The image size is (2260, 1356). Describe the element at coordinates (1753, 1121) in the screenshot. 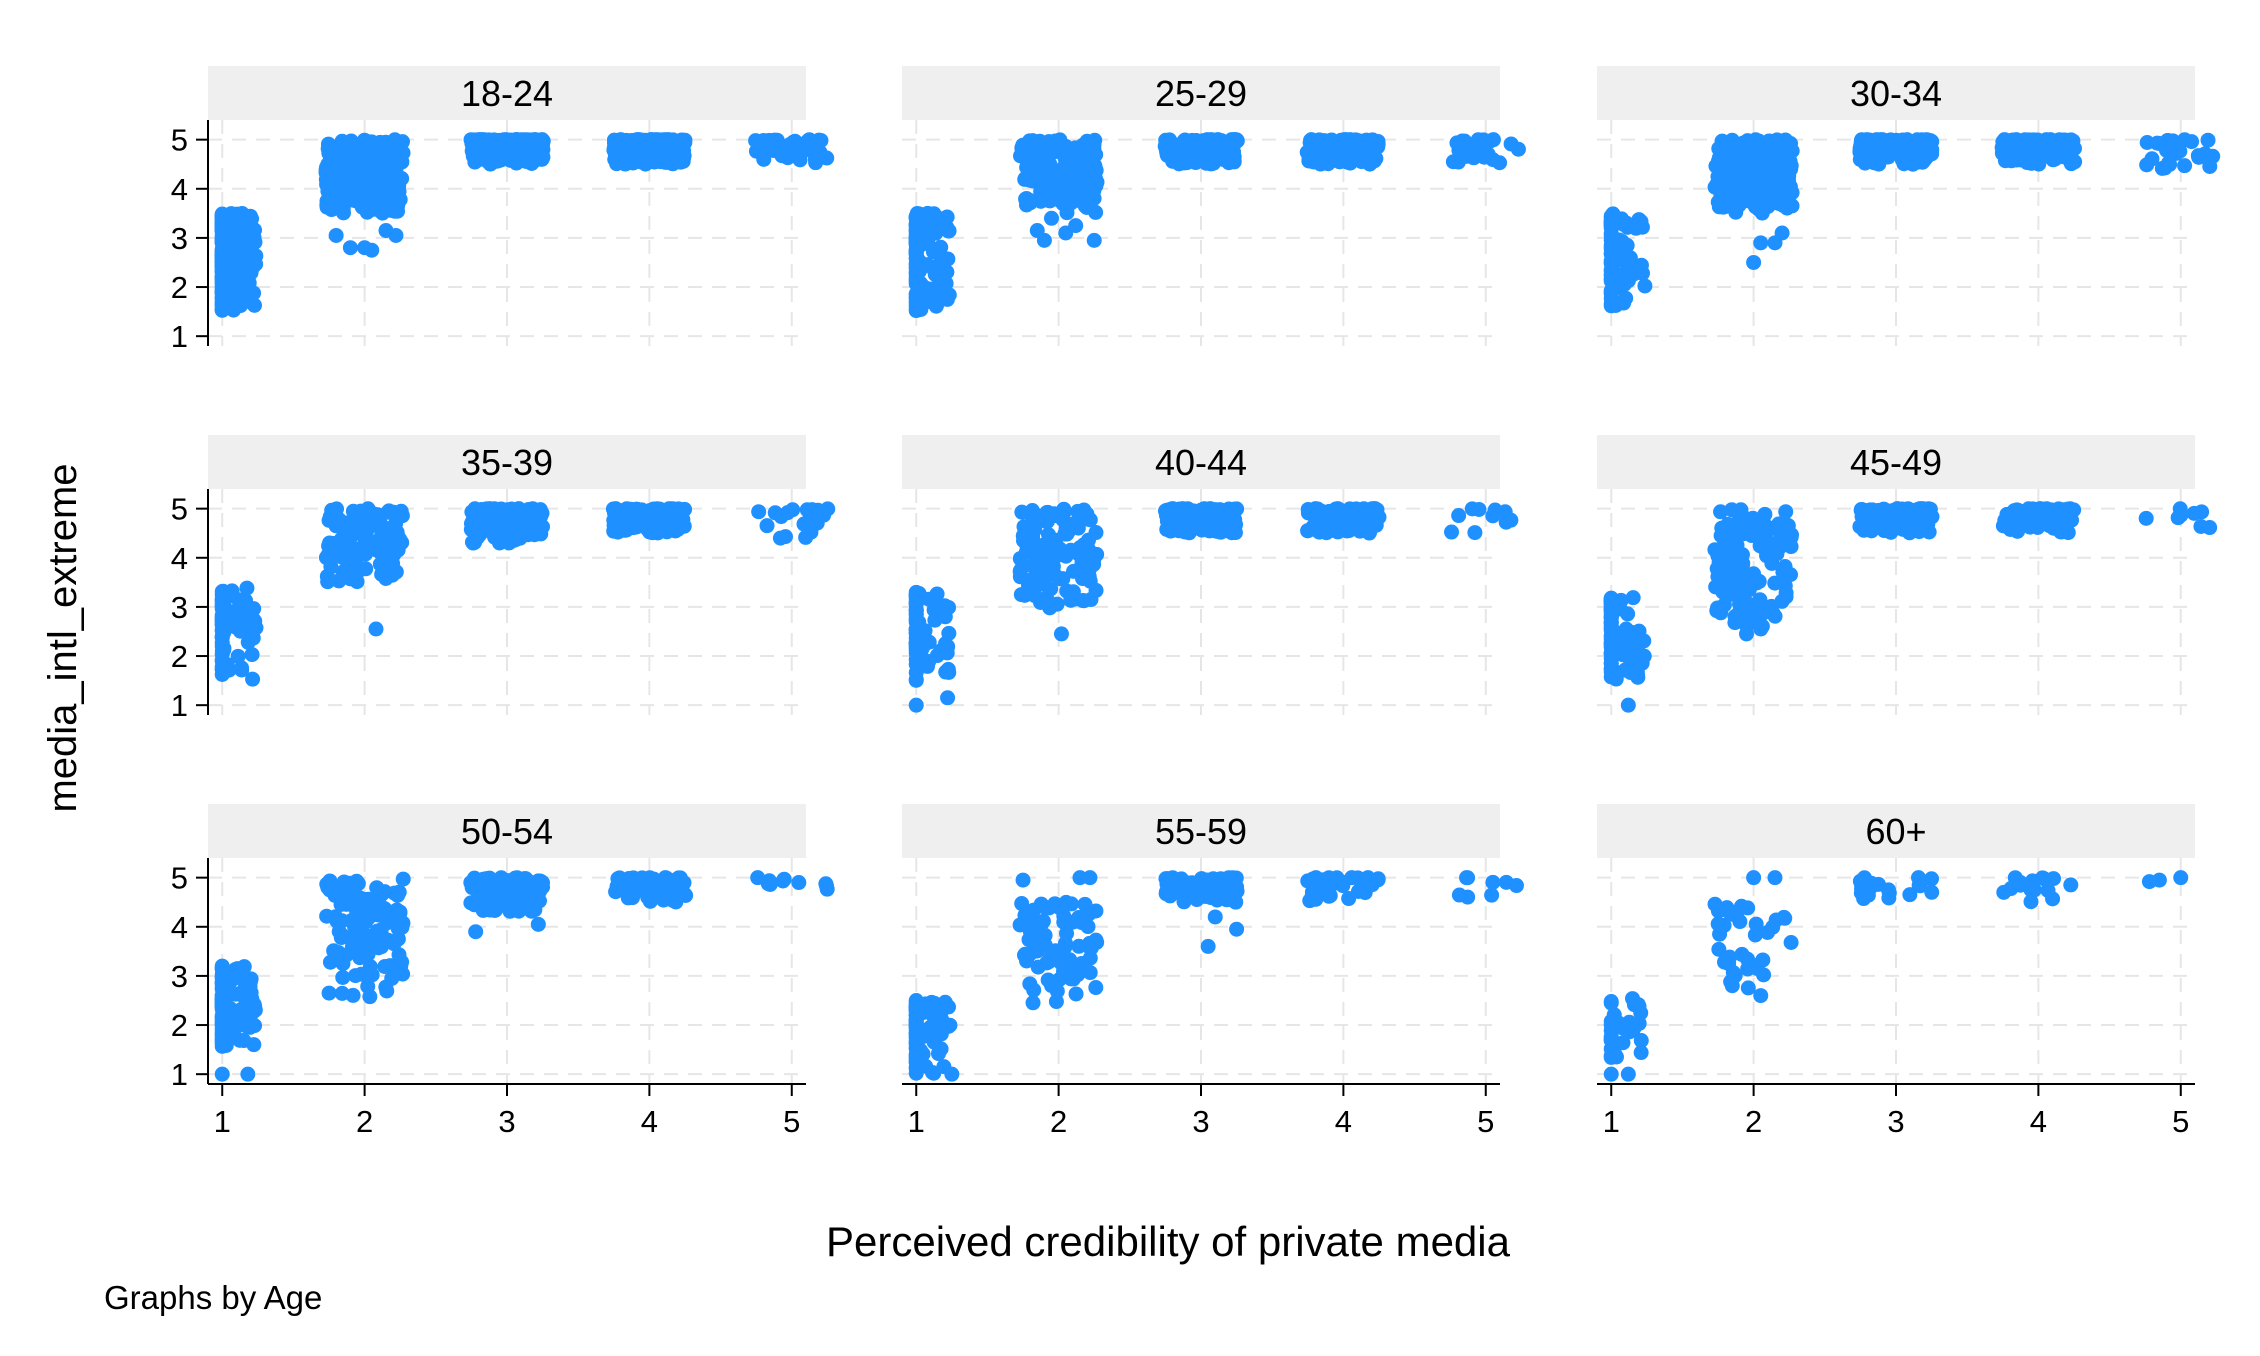

I see `x-tick-label: 2` at that location.